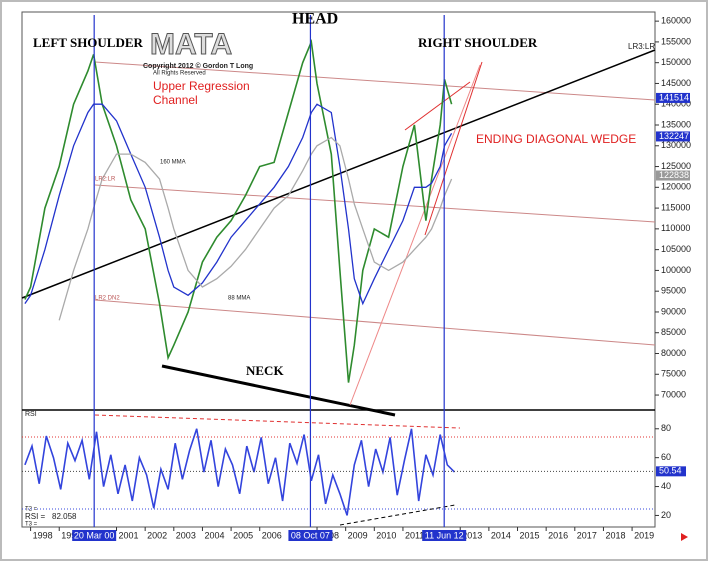  Describe the element at coordinates (243, 535) in the screenshot. I see `x-tick-label: 2005` at that location.